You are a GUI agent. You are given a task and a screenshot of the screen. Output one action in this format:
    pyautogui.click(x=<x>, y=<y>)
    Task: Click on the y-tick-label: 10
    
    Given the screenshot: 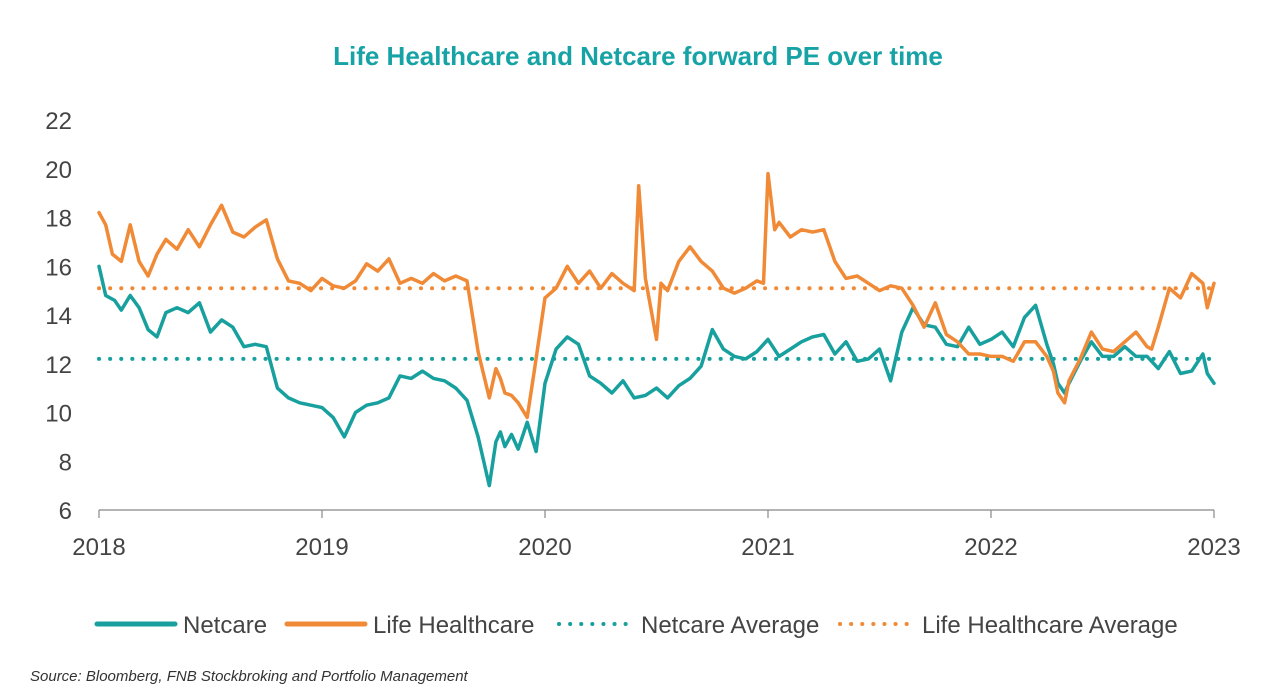 What is the action you would take?
    pyautogui.click(x=58, y=414)
    